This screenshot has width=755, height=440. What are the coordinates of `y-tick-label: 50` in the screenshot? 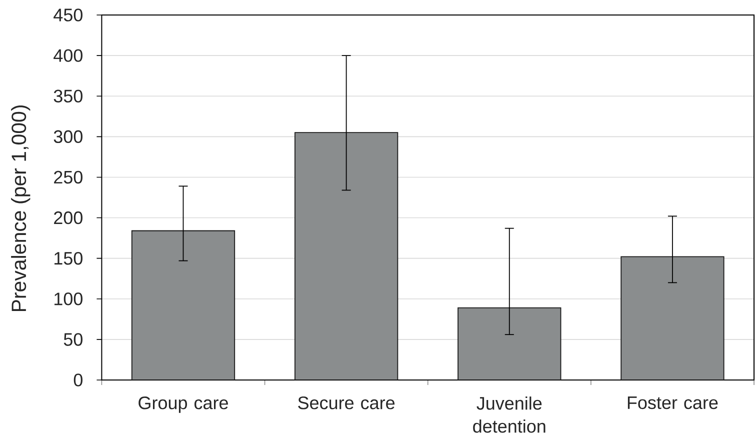 It's located at (73, 339).